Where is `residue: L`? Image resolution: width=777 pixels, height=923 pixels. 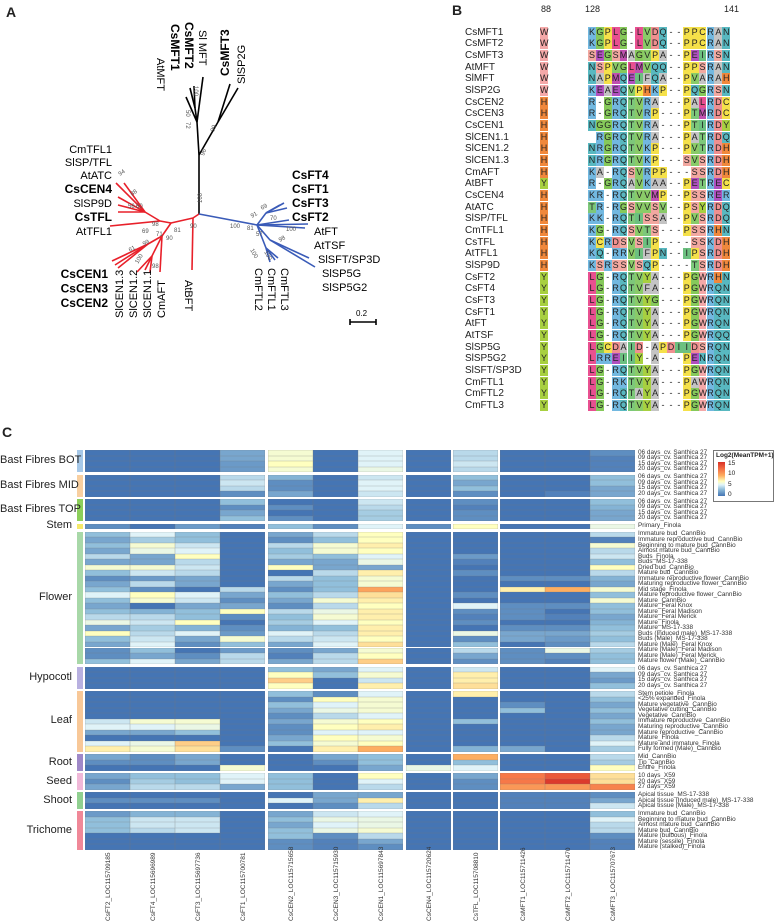
residue: L is located at coordinates (592, 359).